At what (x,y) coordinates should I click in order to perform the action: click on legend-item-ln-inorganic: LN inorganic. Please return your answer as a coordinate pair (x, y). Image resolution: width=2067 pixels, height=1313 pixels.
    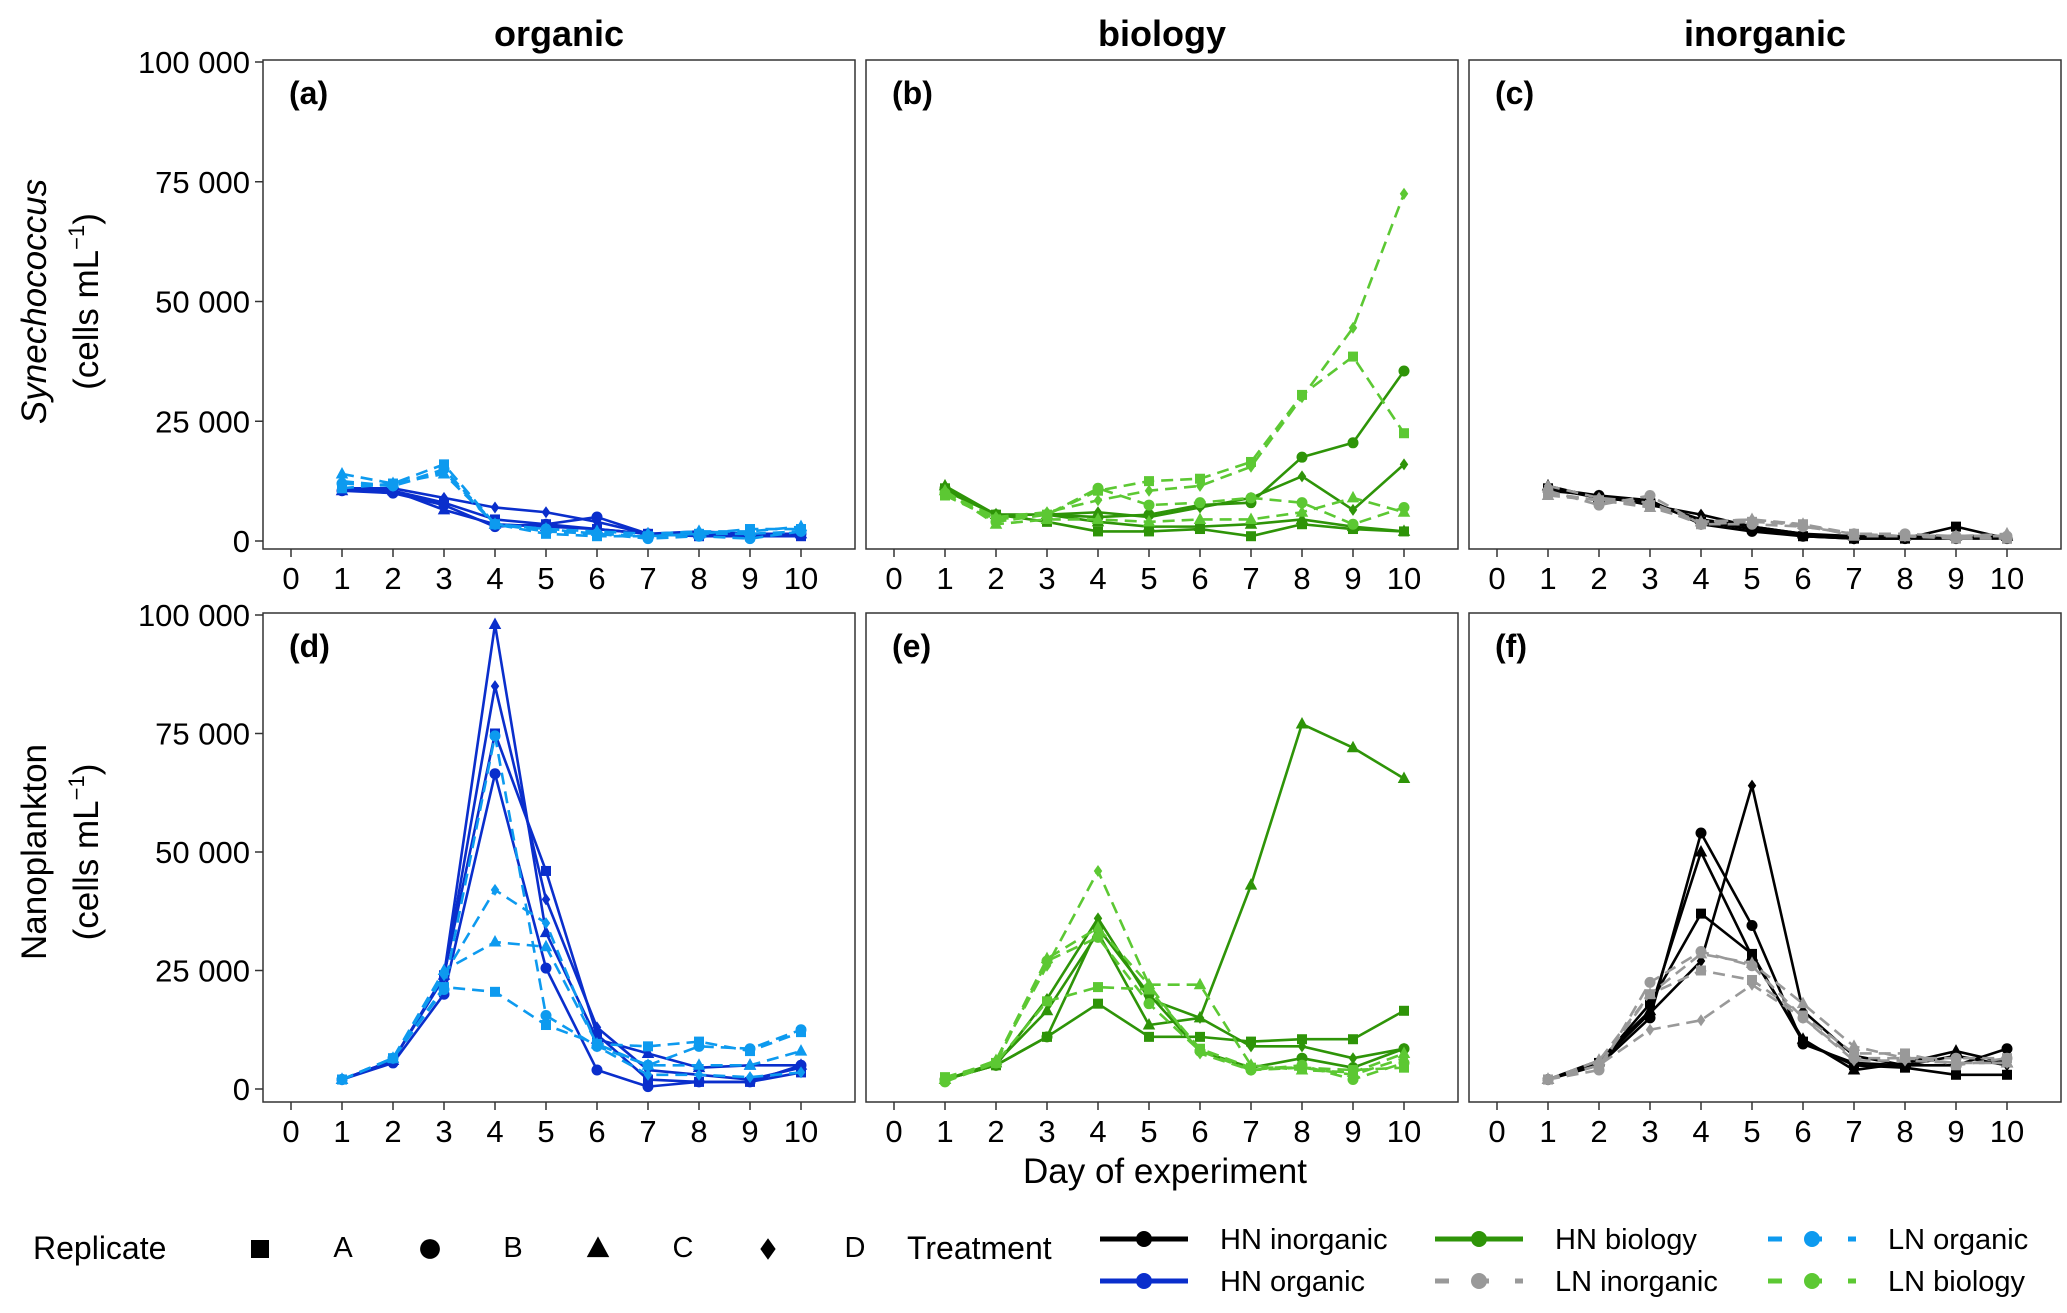
    Looking at the image, I should click on (1576, 1282).